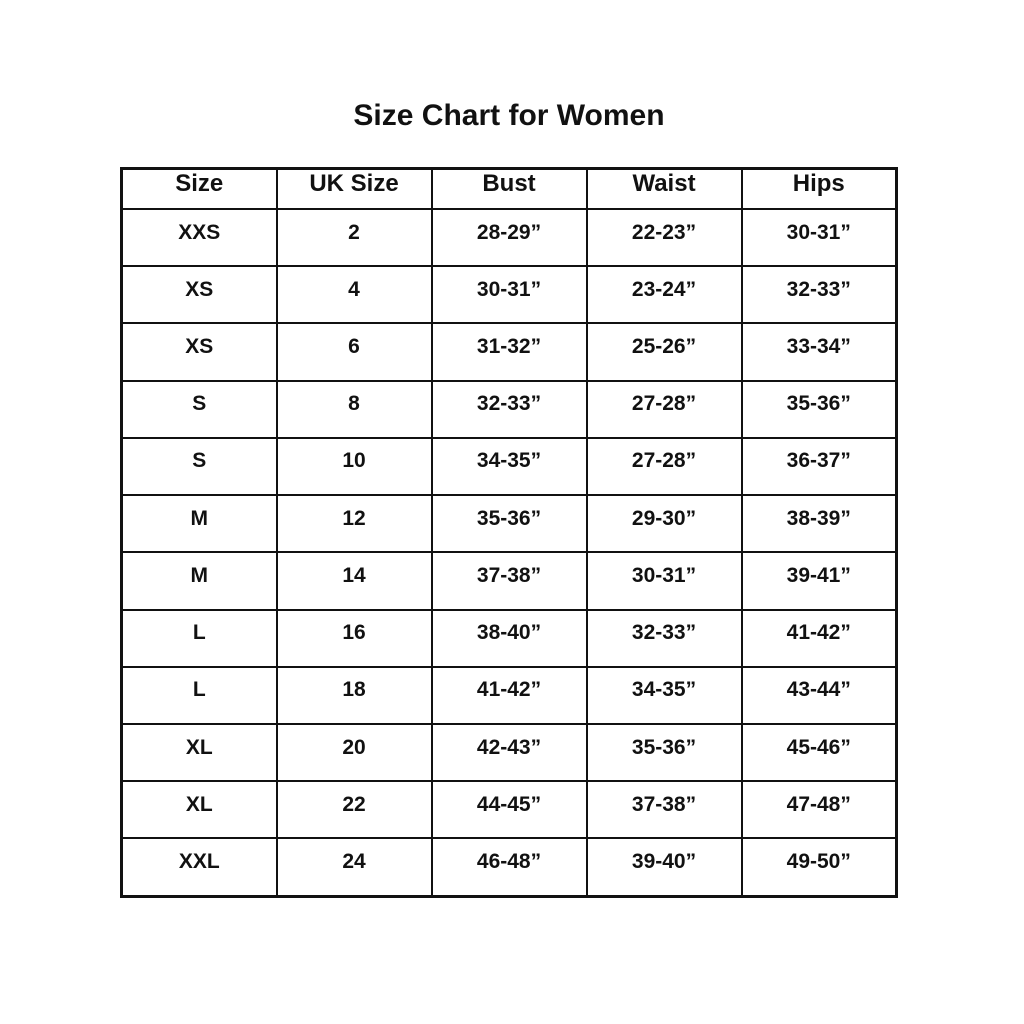  Describe the element at coordinates (819, 867) in the screenshot. I see `table-cell: 49-50”` at that location.